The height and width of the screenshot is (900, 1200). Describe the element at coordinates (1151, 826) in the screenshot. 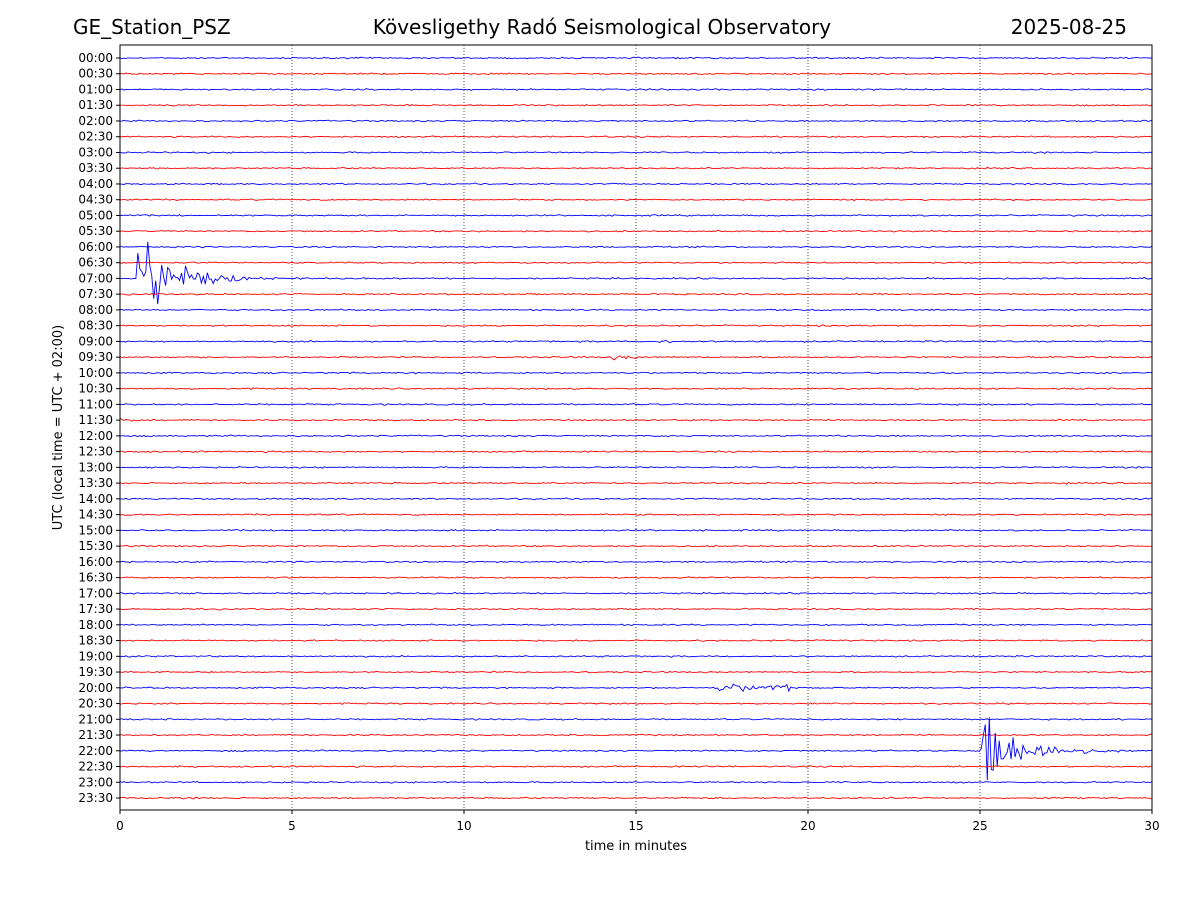

I see `x-tick-label: 30` at that location.